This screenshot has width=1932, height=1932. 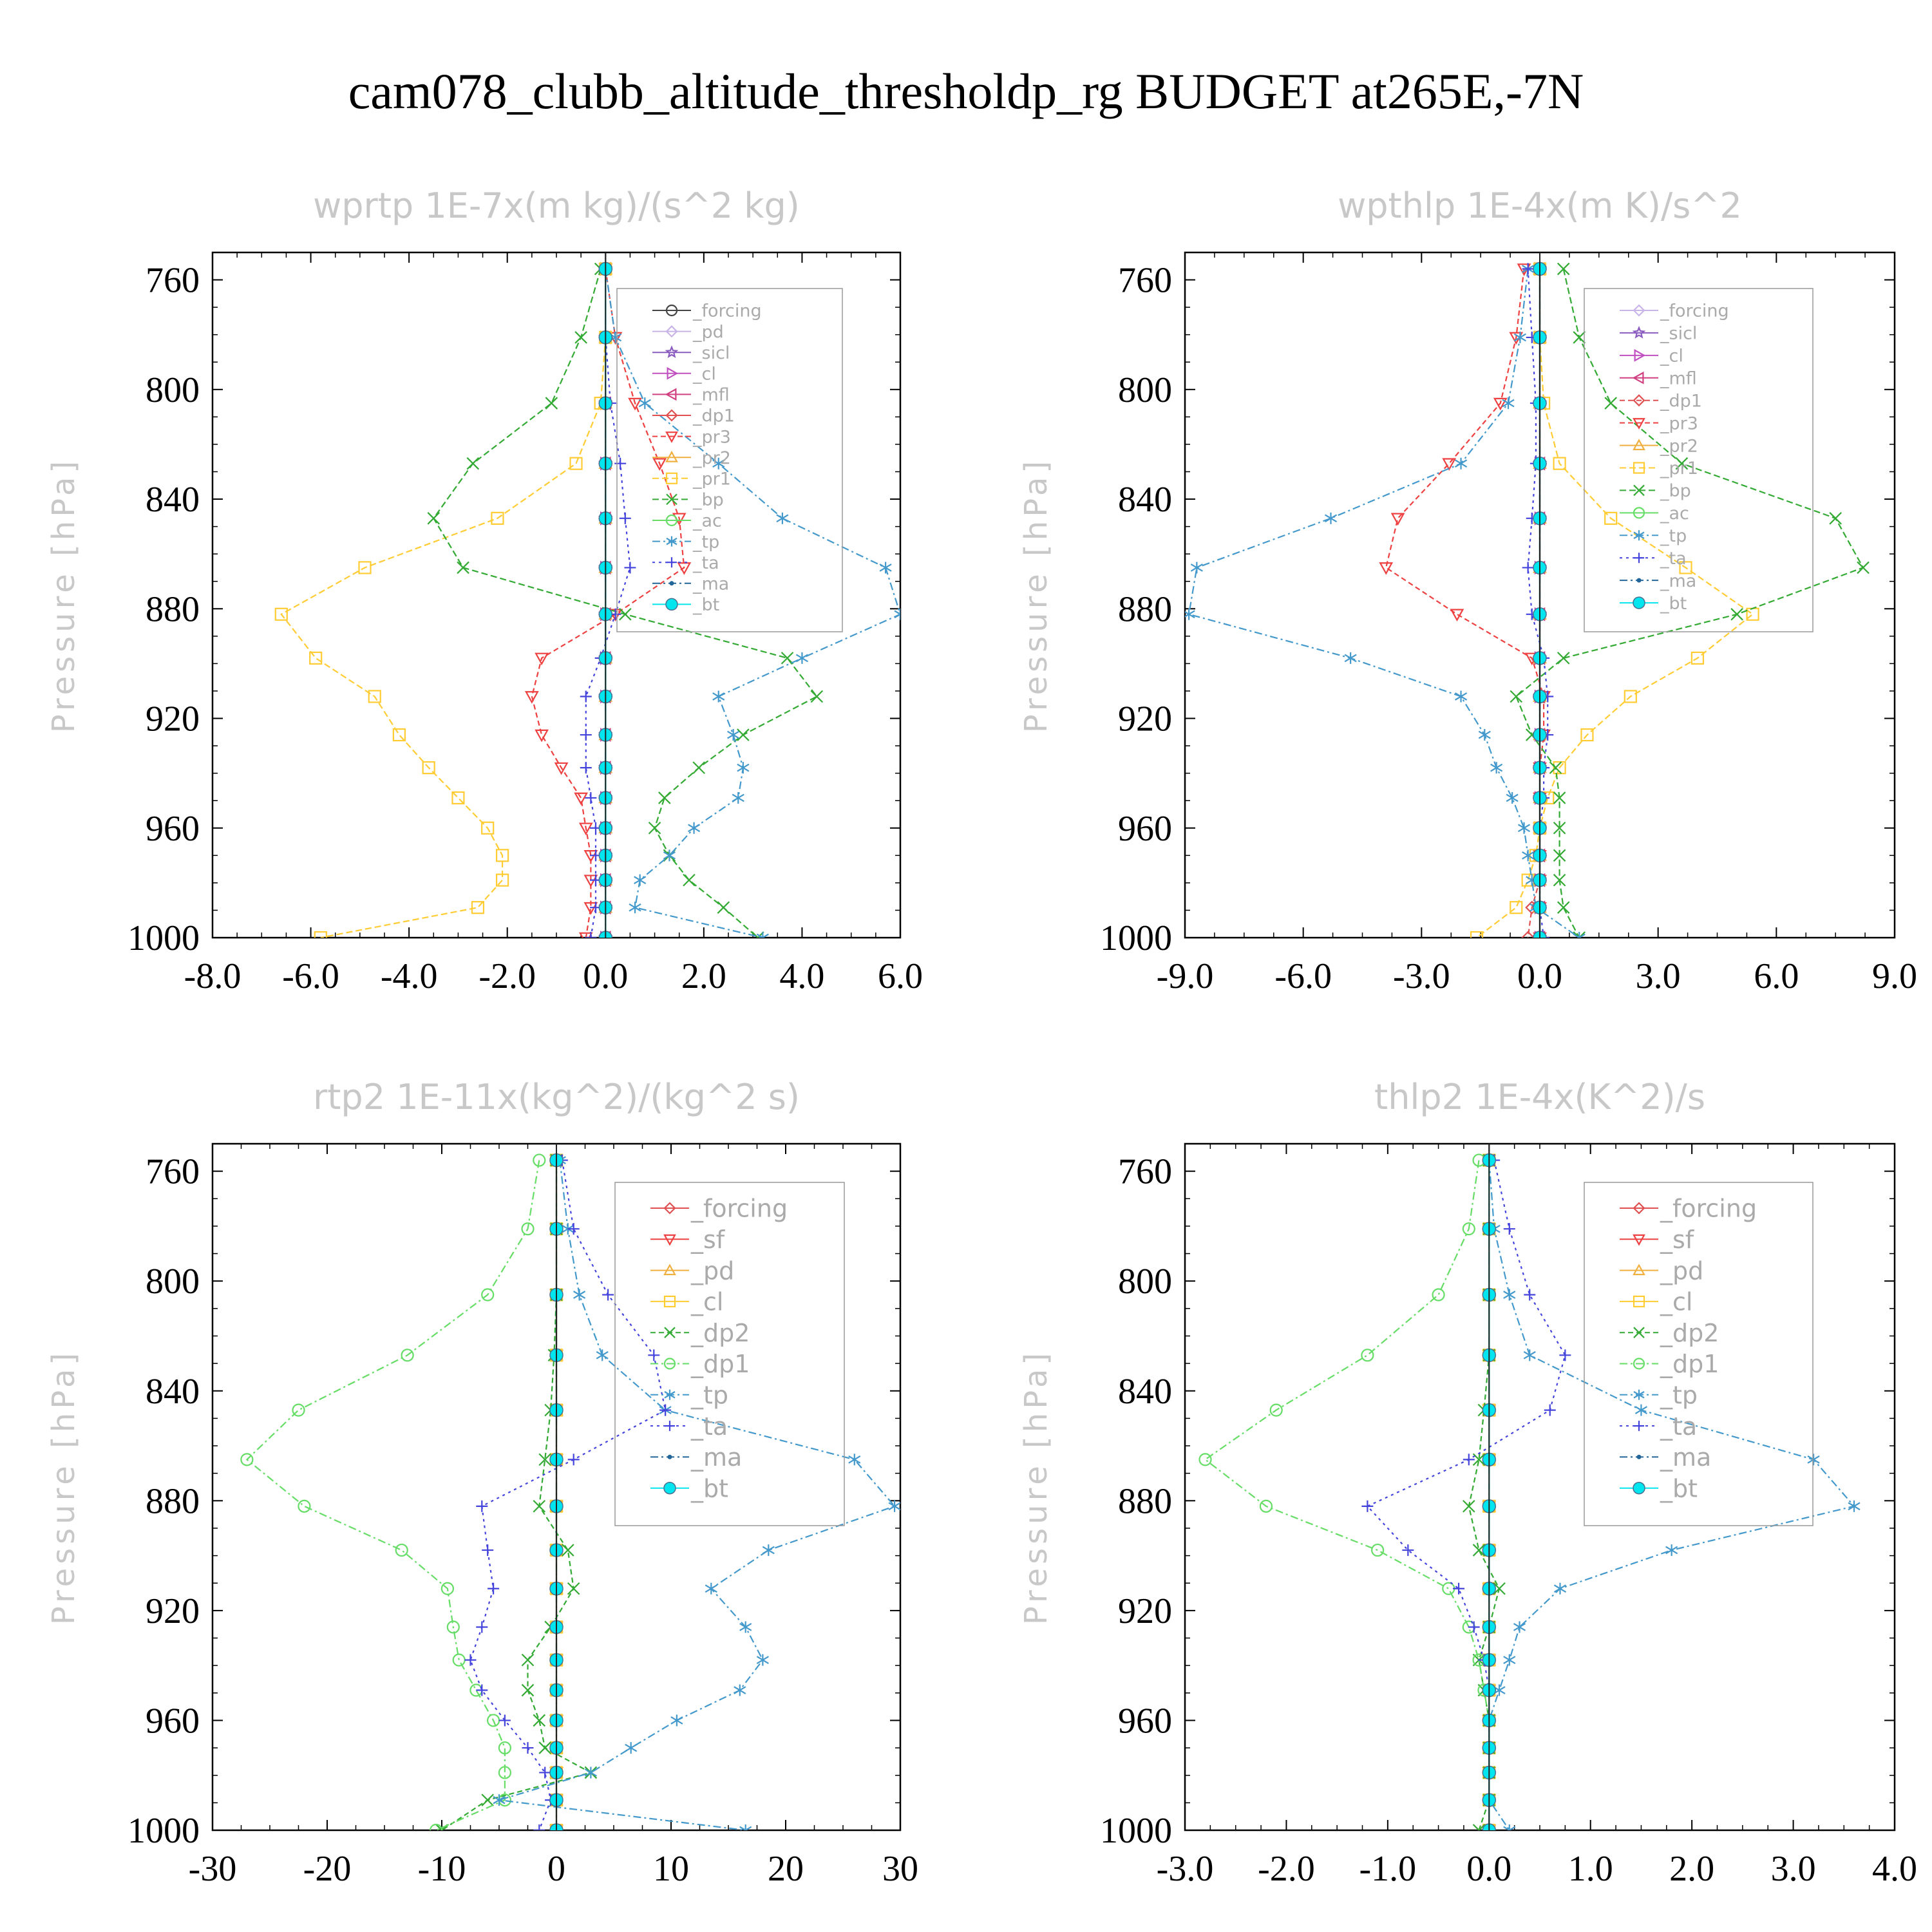 What do you see at coordinates (1699, 1354) in the screenshot?
I see `legend-box` at bounding box center [1699, 1354].